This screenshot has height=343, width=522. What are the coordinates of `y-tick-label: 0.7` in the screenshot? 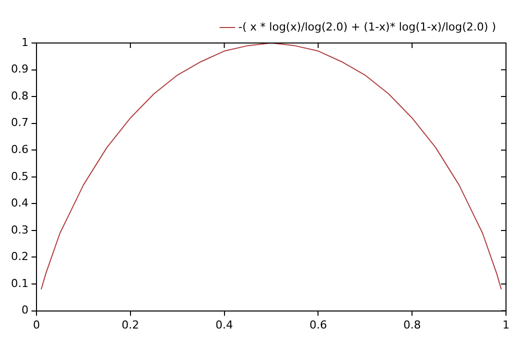 It's located at (19, 123).